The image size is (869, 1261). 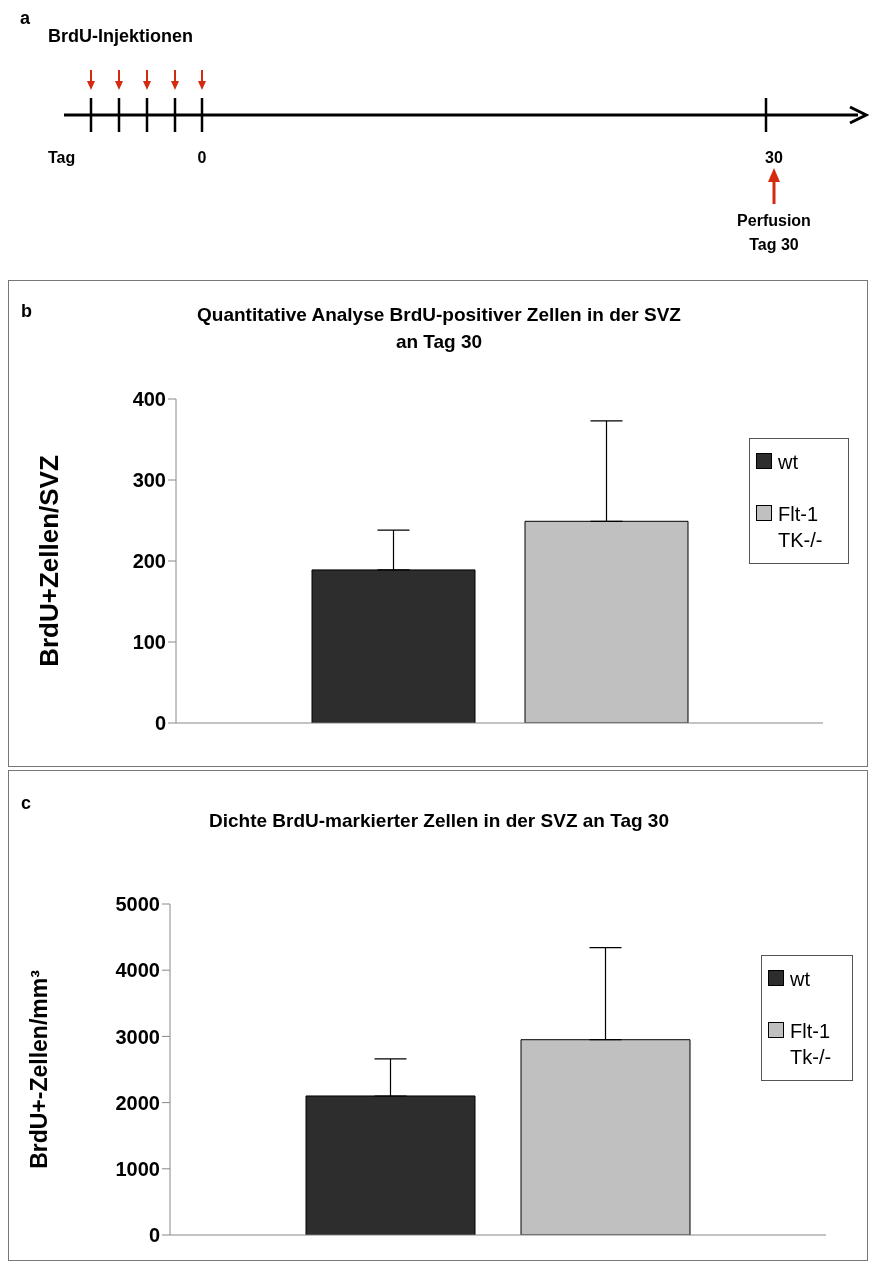 What do you see at coordinates (26, 803) in the screenshot?
I see `text: c` at bounding box center [26, 803].